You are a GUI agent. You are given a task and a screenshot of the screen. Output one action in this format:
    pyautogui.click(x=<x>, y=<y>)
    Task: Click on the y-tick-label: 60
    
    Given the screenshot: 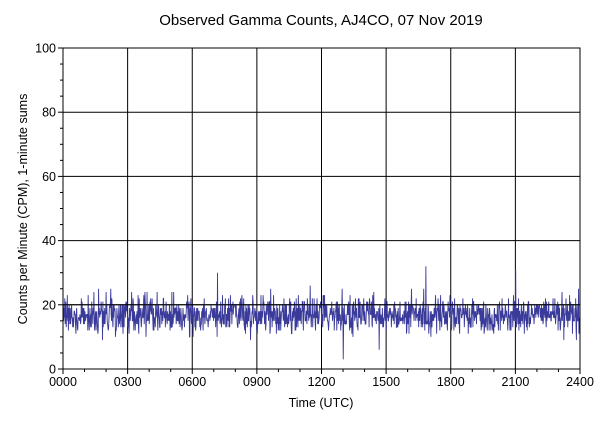 What is the action you would take?
    pyautogui.click(x=49, y=177)
    